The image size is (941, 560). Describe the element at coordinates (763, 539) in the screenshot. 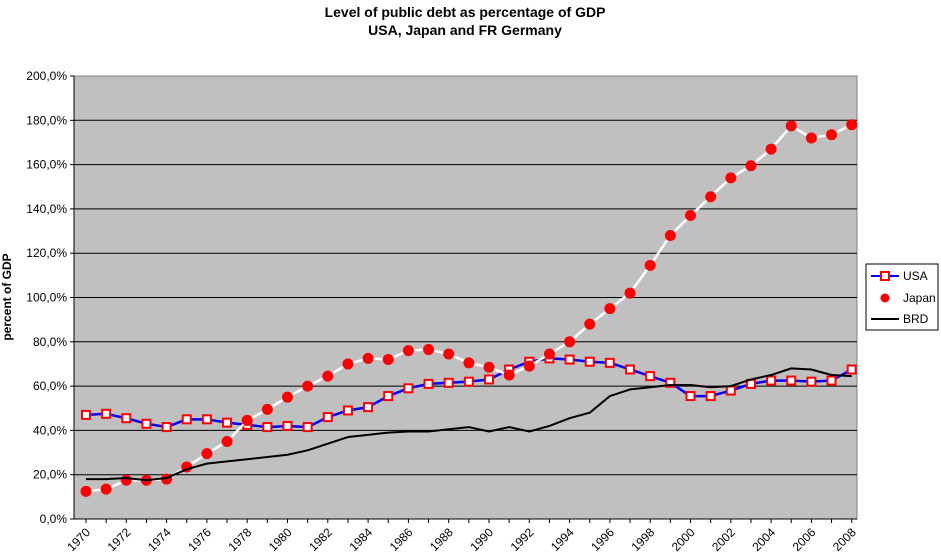

I see `x-tick-label: 2004` at that location.